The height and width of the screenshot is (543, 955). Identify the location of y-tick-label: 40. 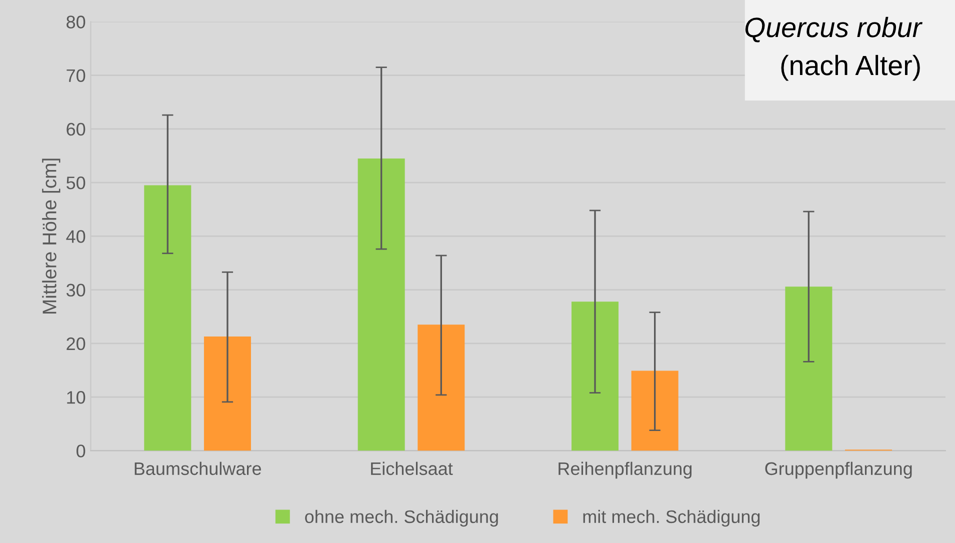
(76, 236).